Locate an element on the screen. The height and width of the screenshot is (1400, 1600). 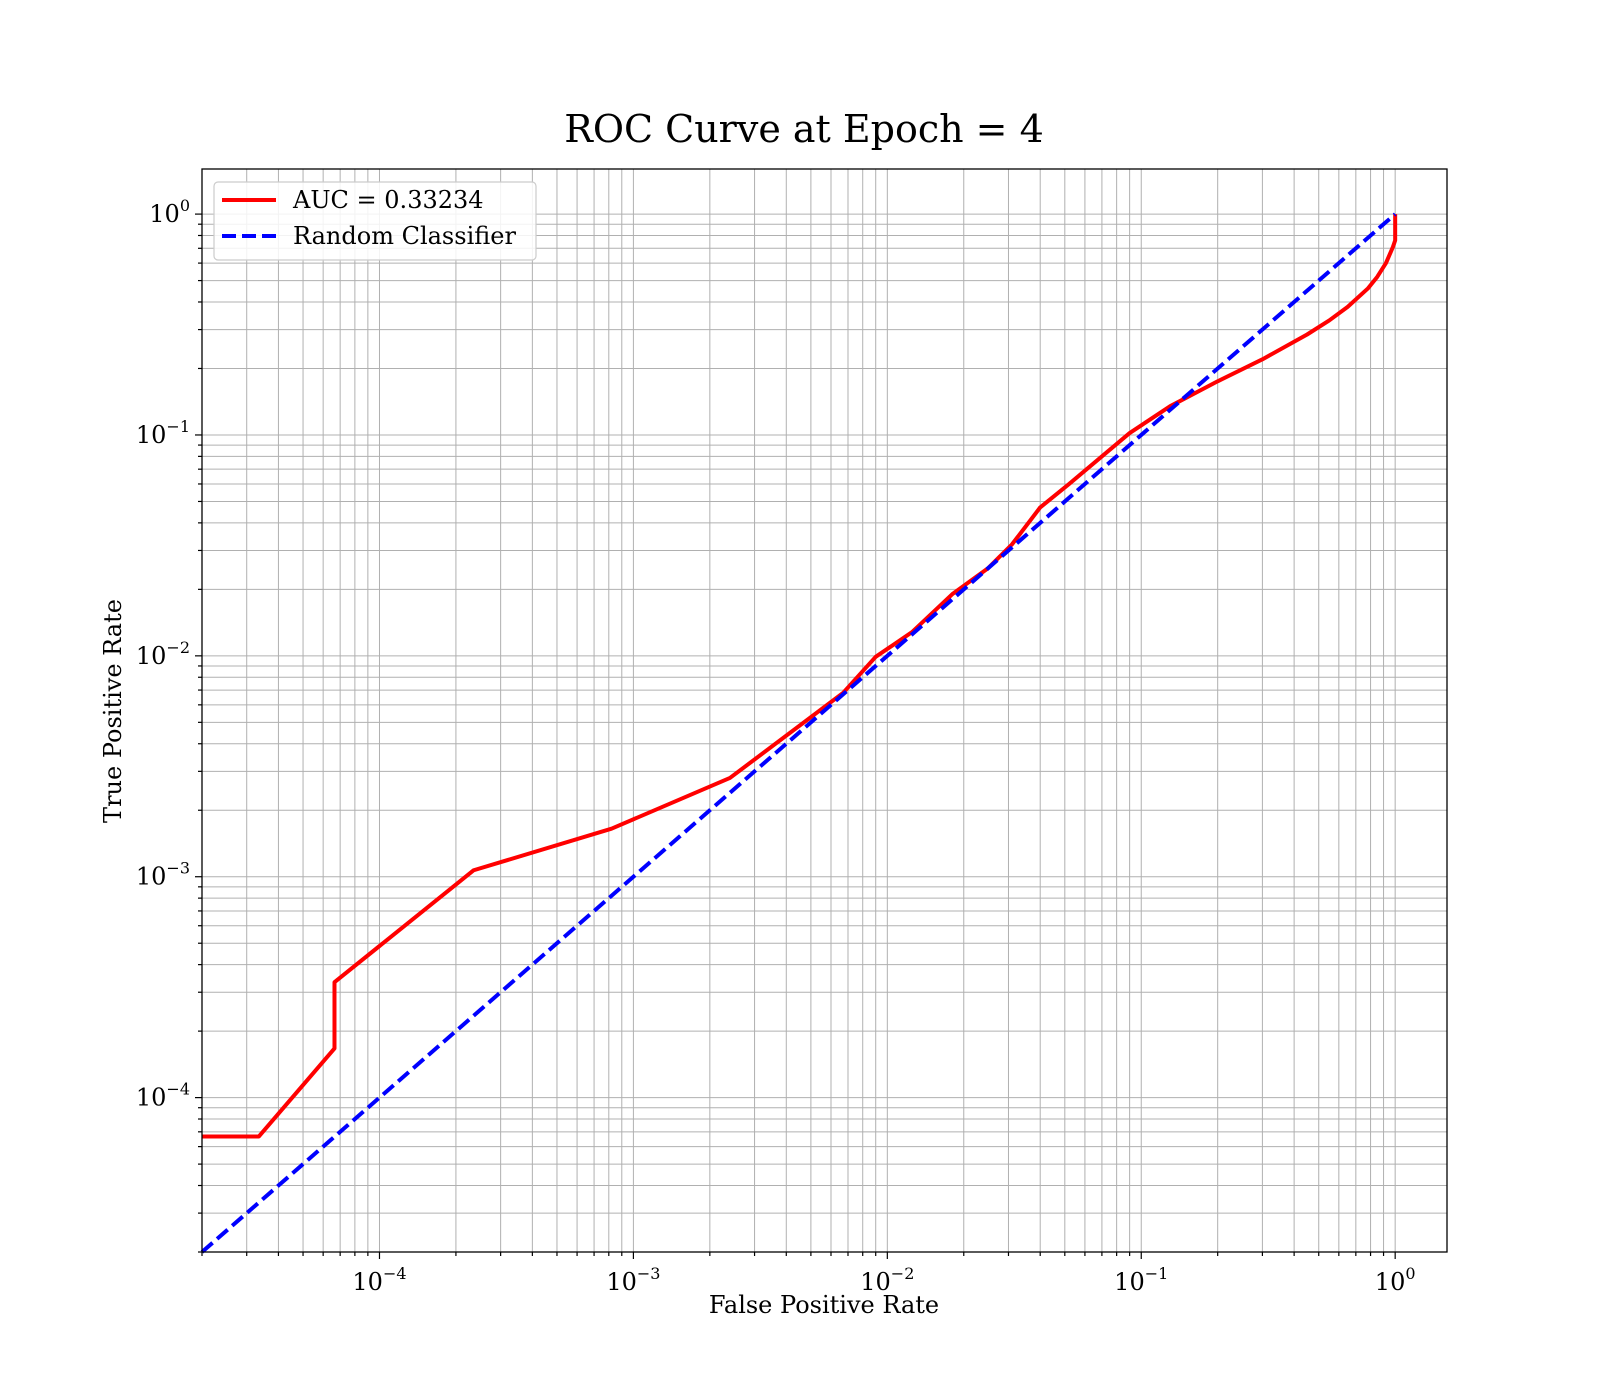
x-tick-label: 10⁻² is located at coordinates (887, 1280).